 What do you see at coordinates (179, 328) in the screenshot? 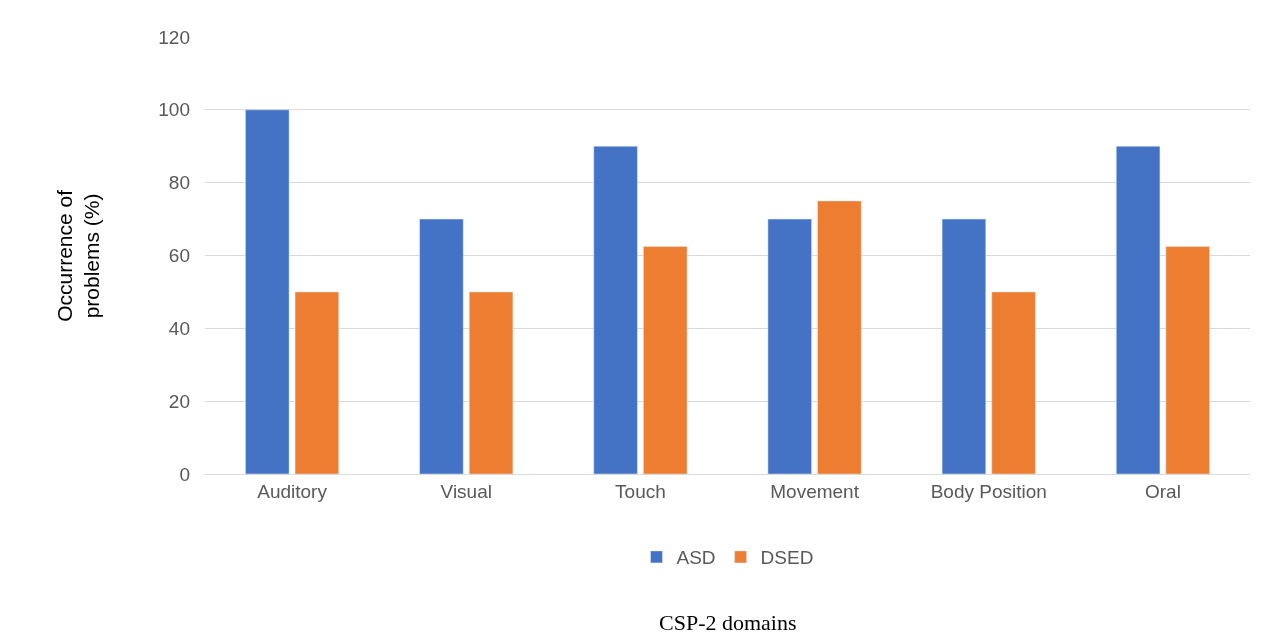
I see `y-tick-label: 40` at bounding box center [179, 328].